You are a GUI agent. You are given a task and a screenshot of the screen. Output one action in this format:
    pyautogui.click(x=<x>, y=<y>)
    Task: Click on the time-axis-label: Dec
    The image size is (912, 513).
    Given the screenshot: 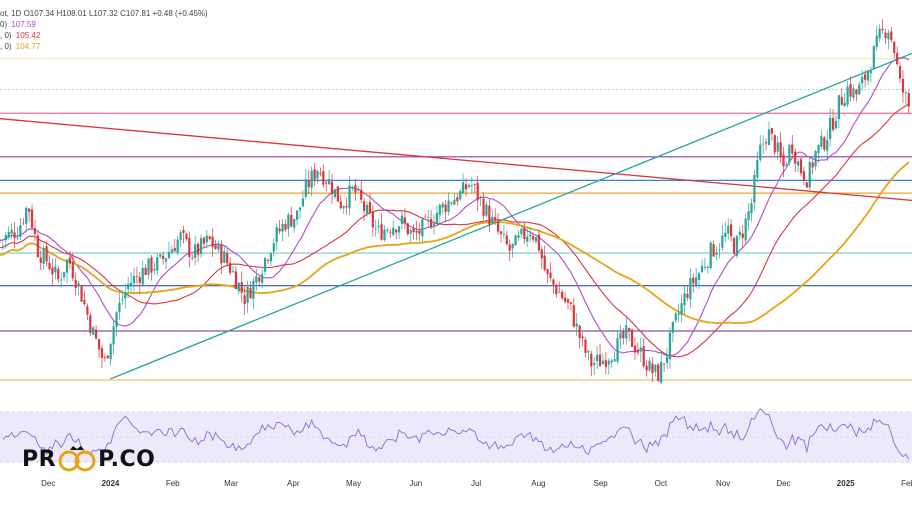 What is the action you would take?
    pyautogui.click(x=48, y=483)
    